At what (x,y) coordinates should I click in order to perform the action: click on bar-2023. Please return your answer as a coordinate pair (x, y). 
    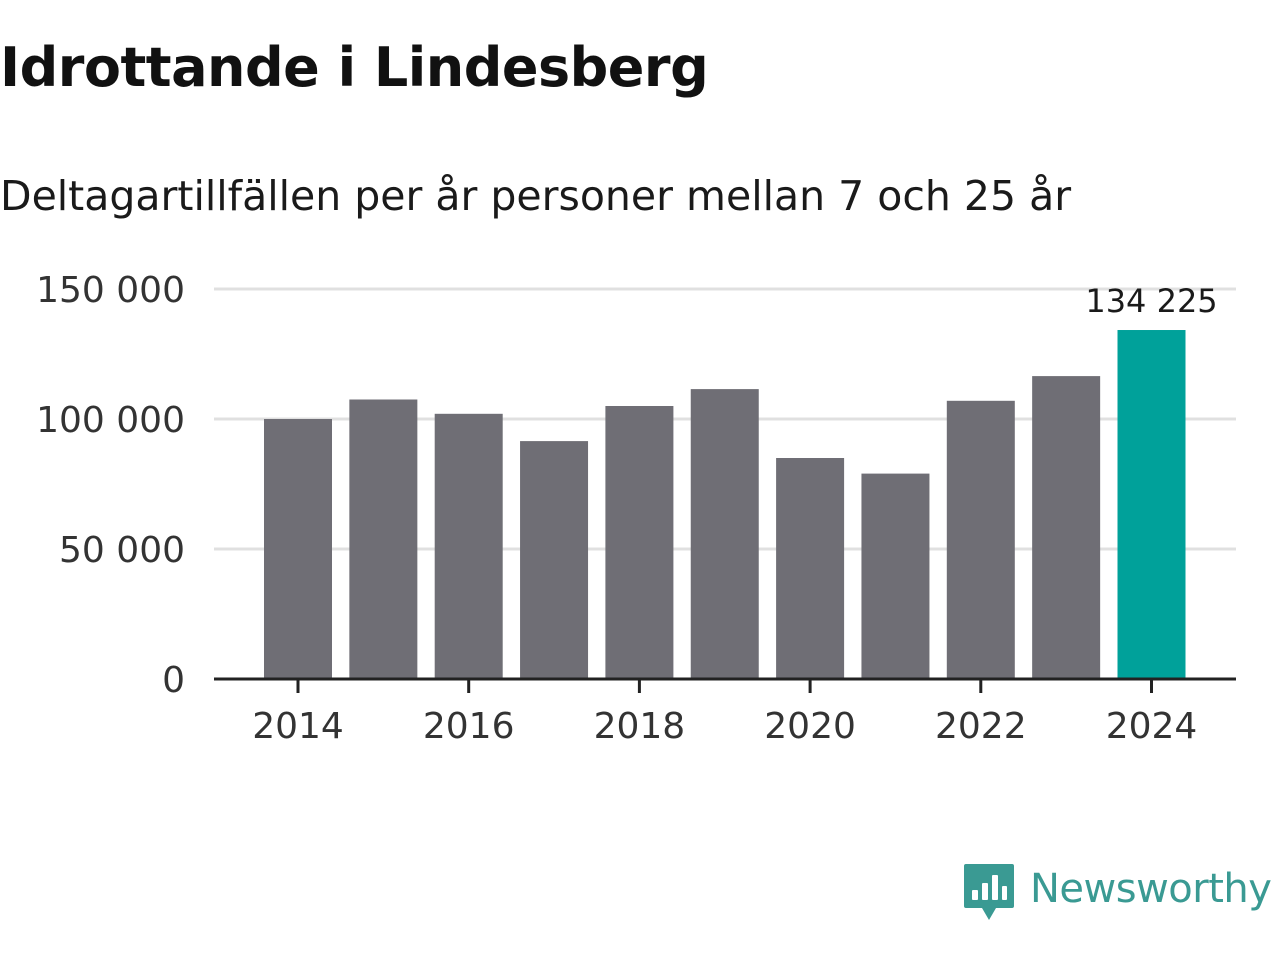
    Looking at the image, I should click on (1066, 527).